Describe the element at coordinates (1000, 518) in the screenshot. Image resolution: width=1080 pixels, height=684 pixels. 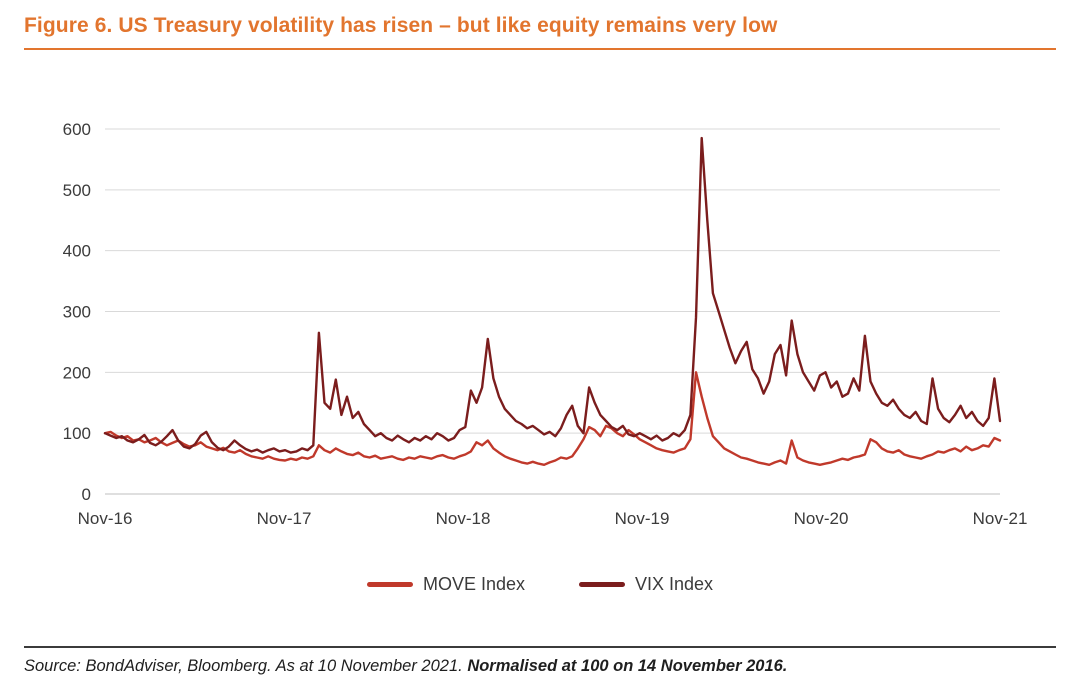
I see `x-axis-tick-label: Nov-21` at that location.